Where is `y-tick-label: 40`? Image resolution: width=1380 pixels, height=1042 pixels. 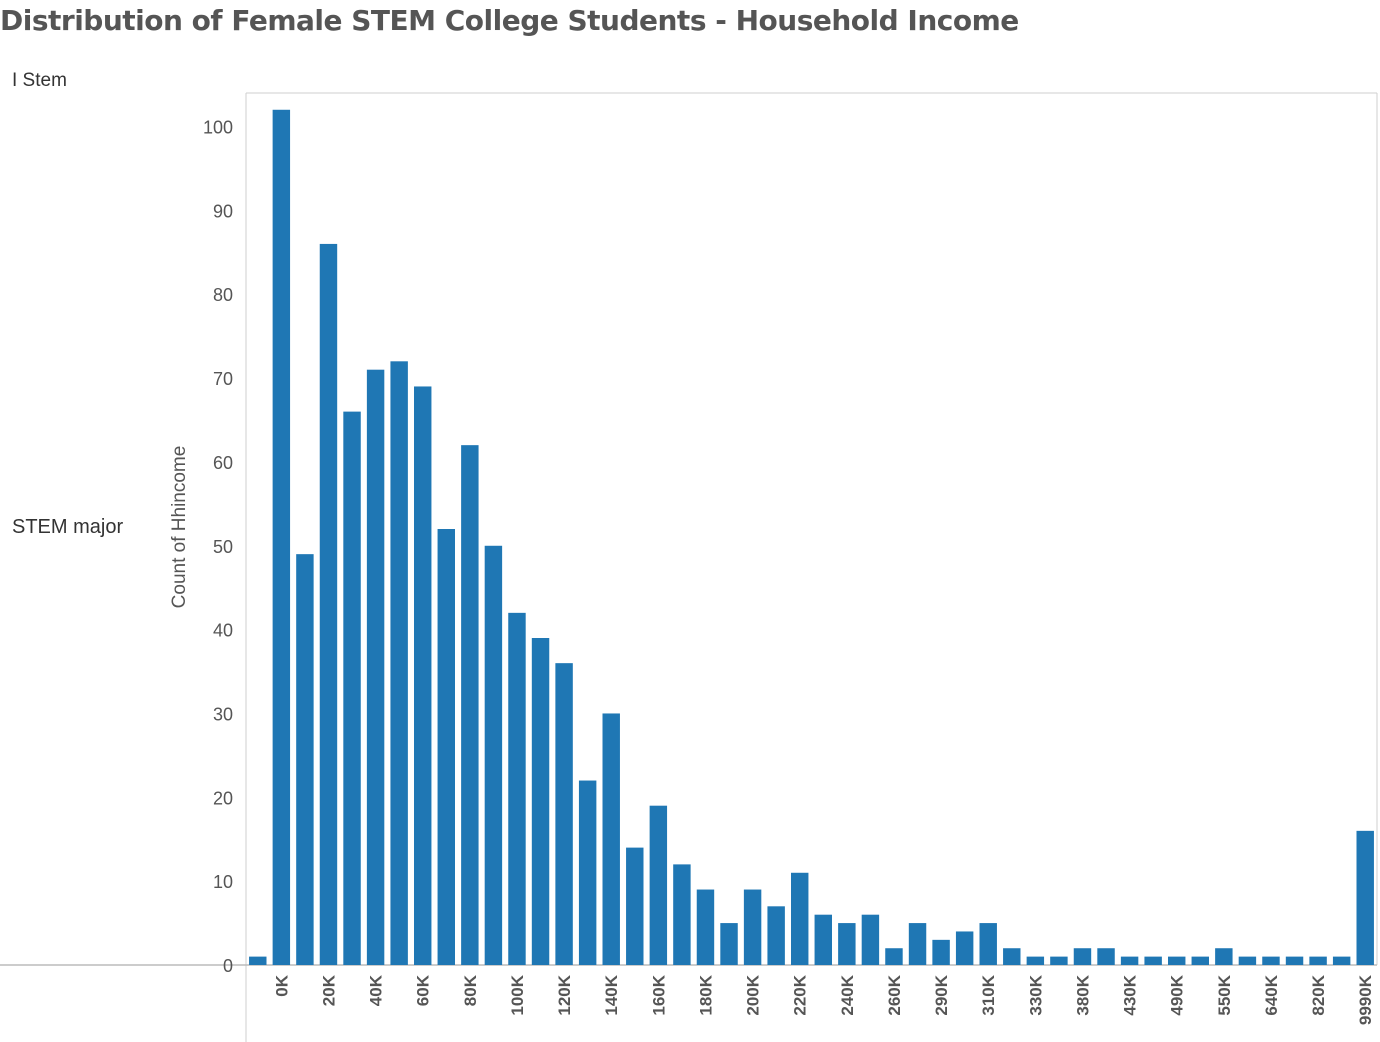 y-tick-label: 40 is located at coordinates (223, 631).